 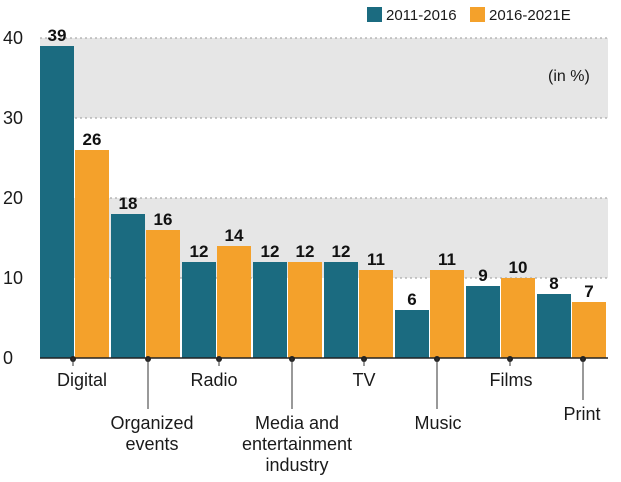 What do you see at coordinates (477, 14) in the screenshot?
I see `legend-swatch-2016-2021e` at bounding box center [477, 14].